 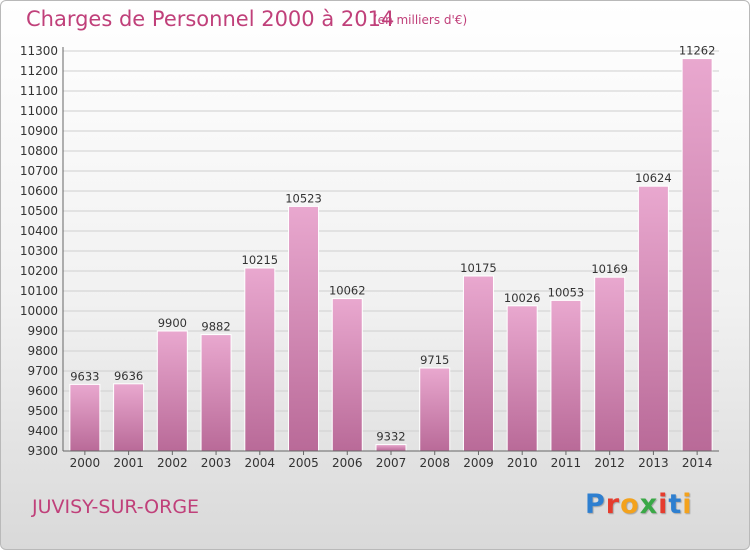 What do you see at coordinates (478, 268) in the screenshot?
I see `data-label: 10175` at bounding box center [478, 268].